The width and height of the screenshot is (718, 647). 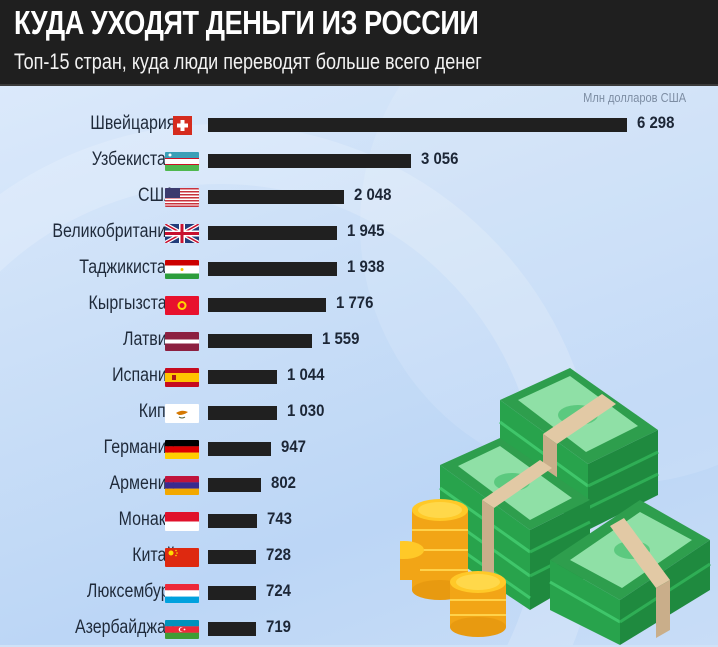 What do you see at coordinates (341, 338) in the screenshot?
I see `value-label: 1 559` at bounding box center [341, 338].